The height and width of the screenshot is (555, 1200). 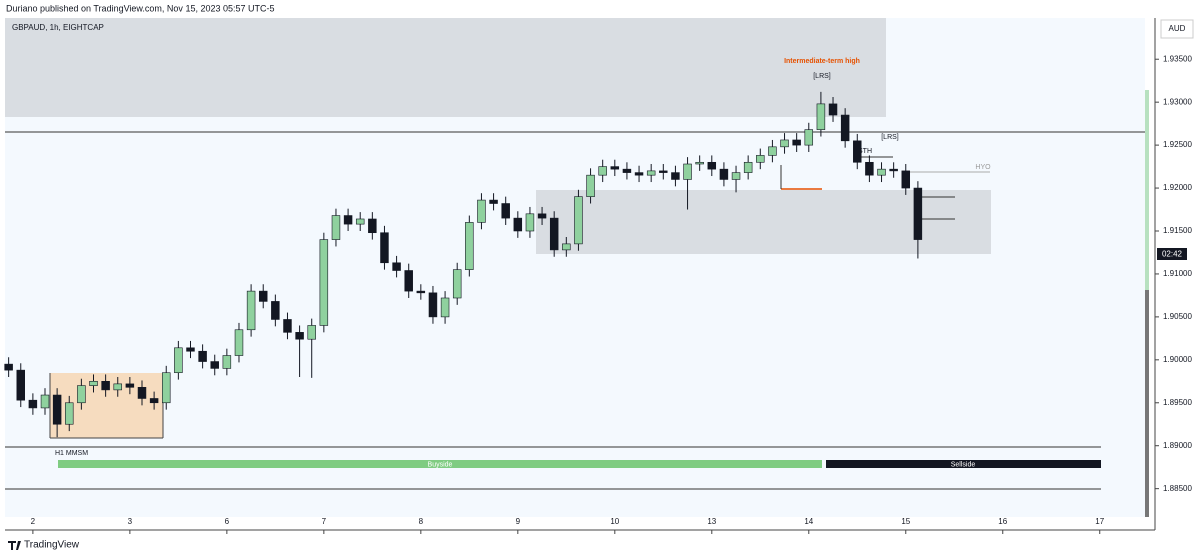 I want to click on sellside-bar, so click(x=963, y=464).